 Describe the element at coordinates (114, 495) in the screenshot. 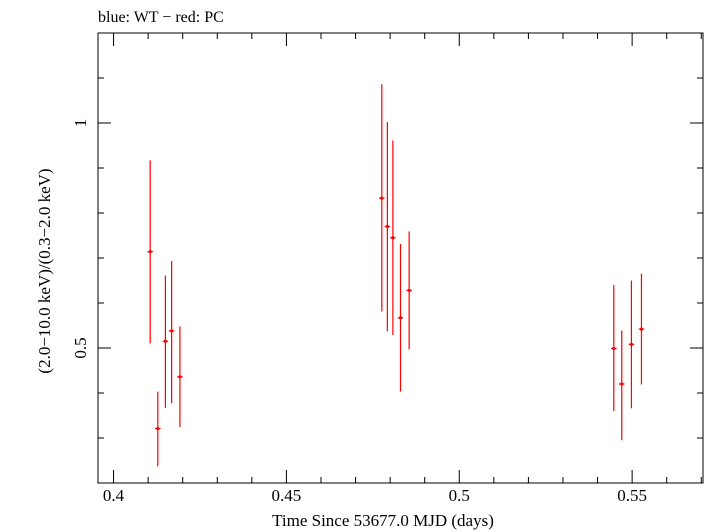

I see `x-tick-label: 0.4` at that location.